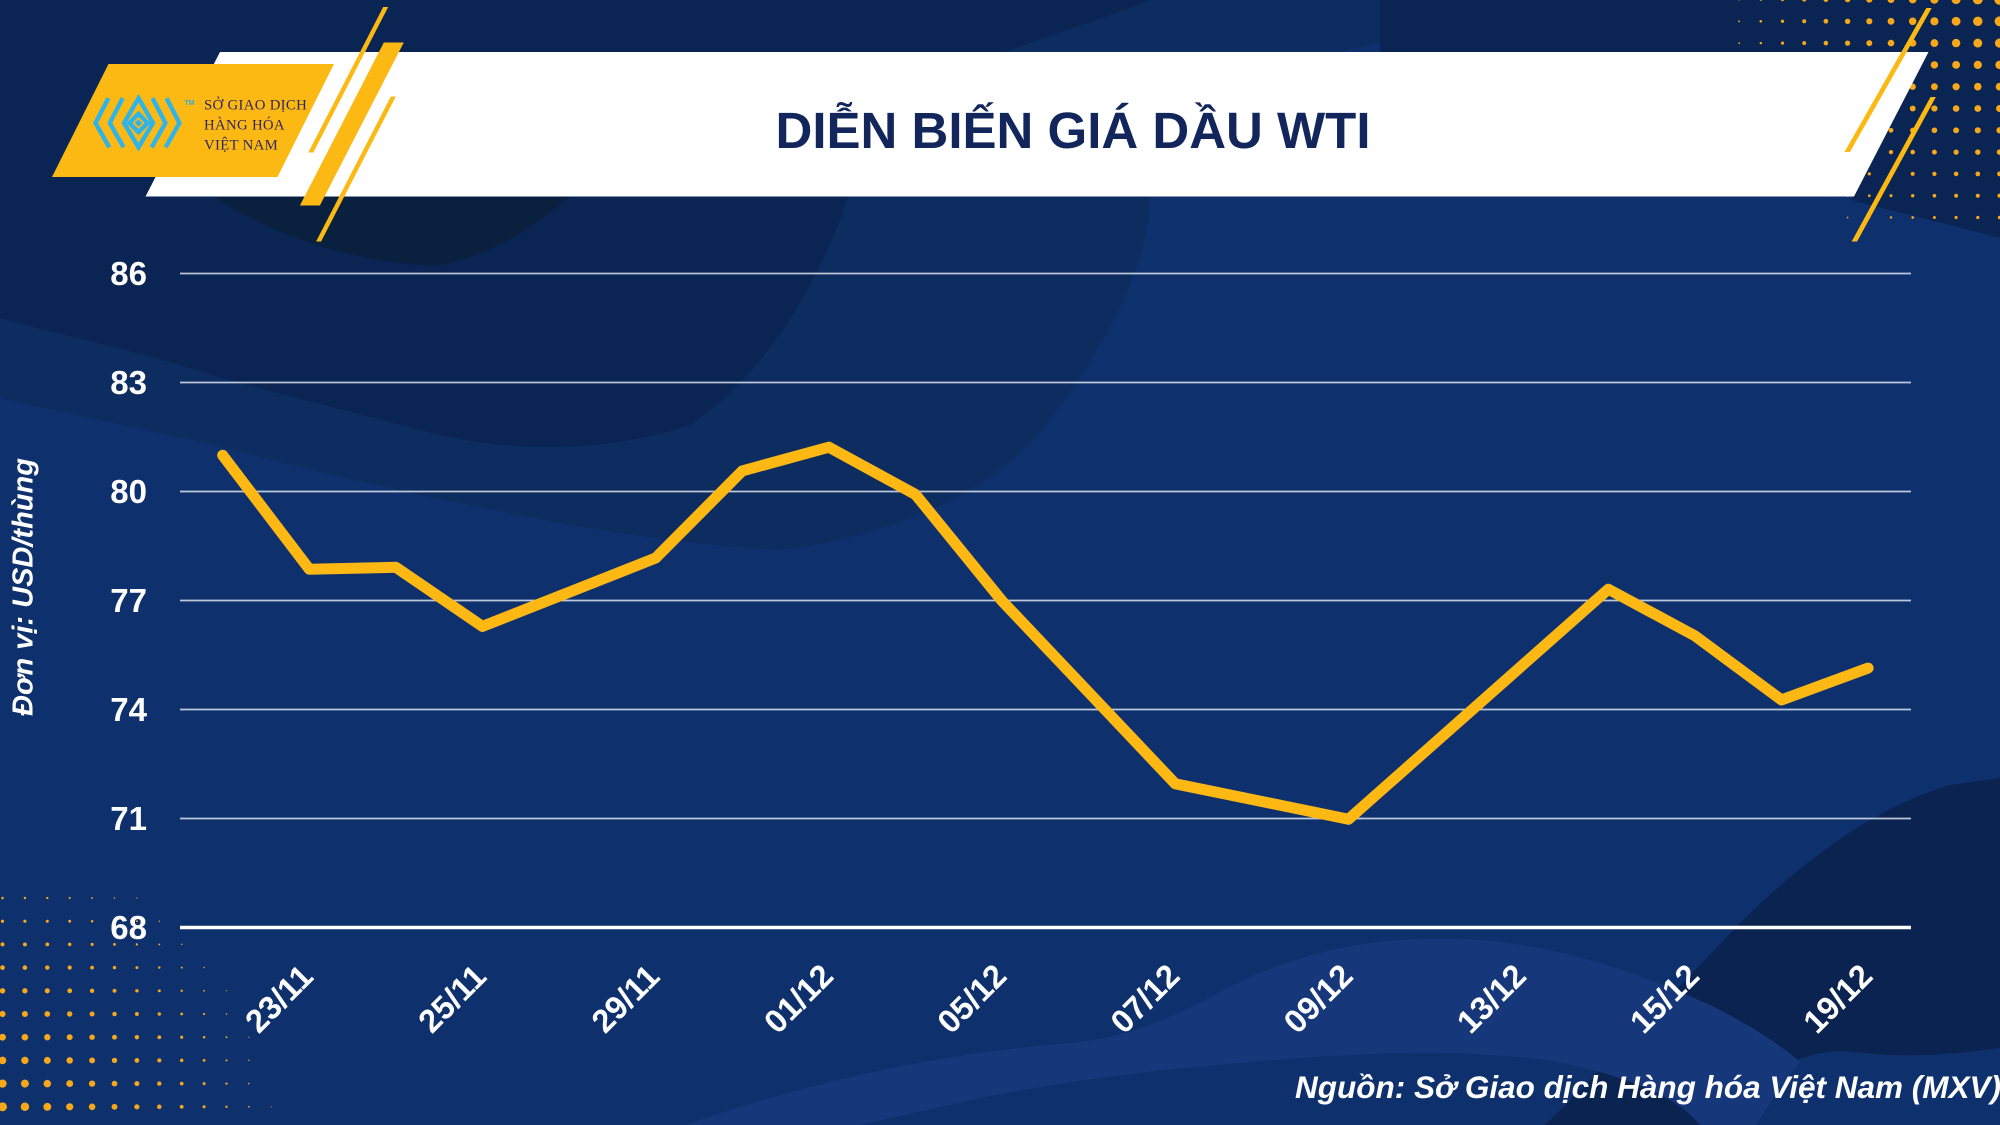 Image resolution: width=2000 pixels, height=1125 pixels. Describe the element at coordinates (1073, 130) in the screenshot. I see `svg-text: DIỄN BIẾN GIÁ DẦU WTI` at that location.